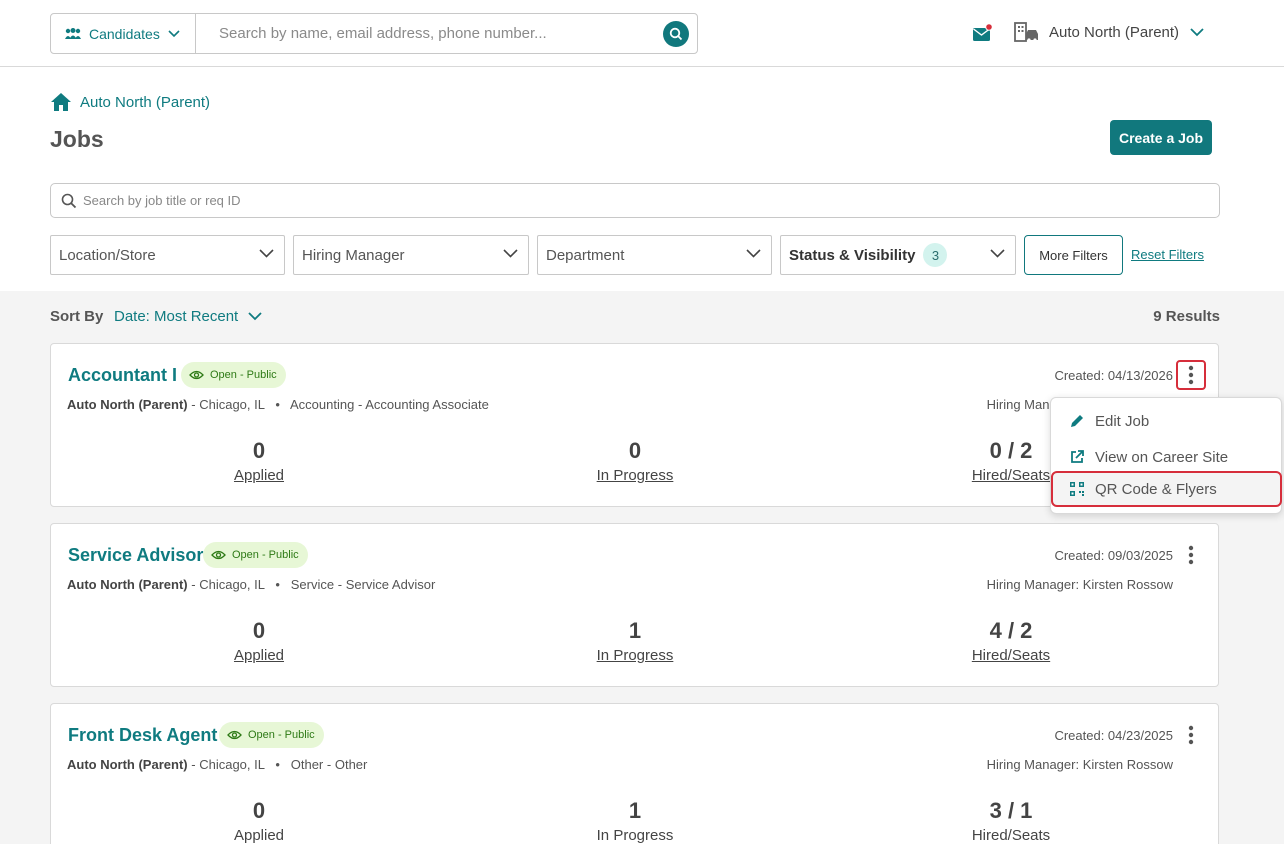 Image resolution: width=1284 pixels, height=844 pixels. What do you see at coordinates (1073, 255) in the screenshot?
I see `more-filters-button: More Filters` at bounding box center [1073, 255].